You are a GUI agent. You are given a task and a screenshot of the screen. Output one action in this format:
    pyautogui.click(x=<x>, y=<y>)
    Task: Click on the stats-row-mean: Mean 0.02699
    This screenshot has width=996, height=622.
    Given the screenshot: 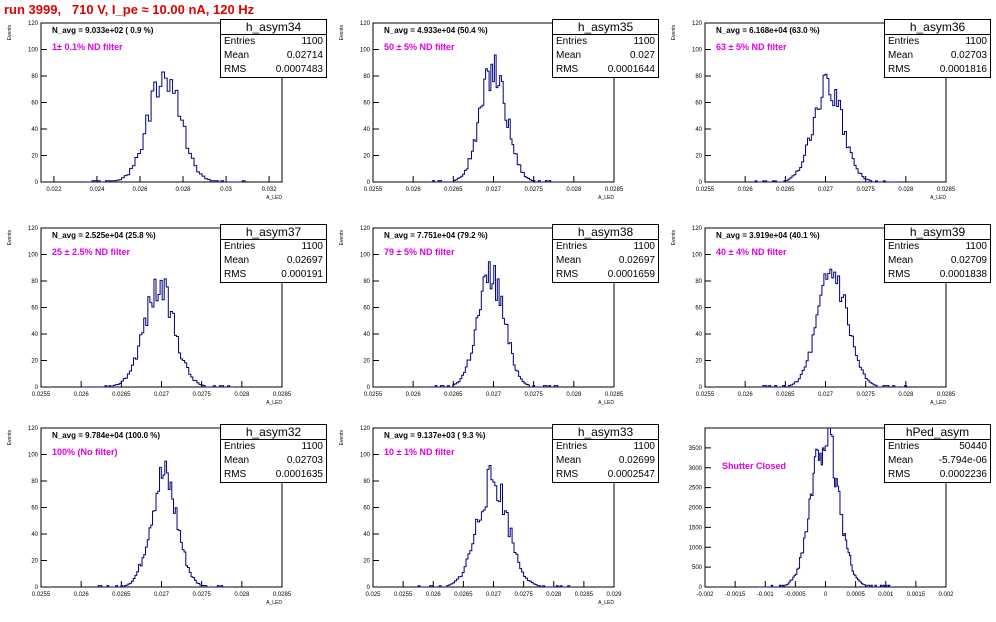 What is the action you would take?
    pyautogui.click(x=605, y=461)
    